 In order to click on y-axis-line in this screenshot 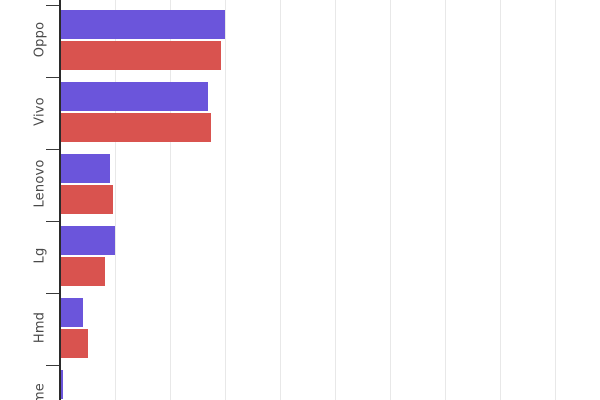, I will do `click(60, 200)`.